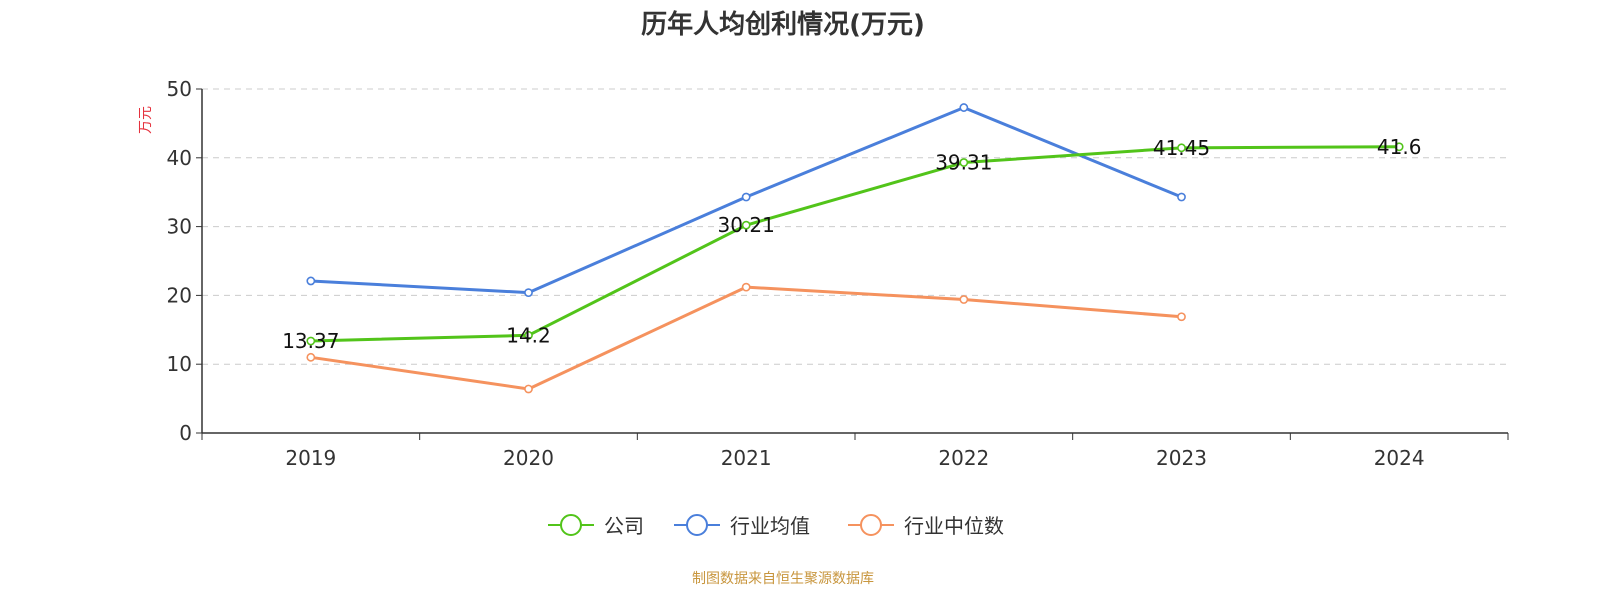 This screenshot has height=600, width=1600. Describe the element at coordinates (954, 526) in the screenshot. I see `legend-label: 行业中位数` at that location.